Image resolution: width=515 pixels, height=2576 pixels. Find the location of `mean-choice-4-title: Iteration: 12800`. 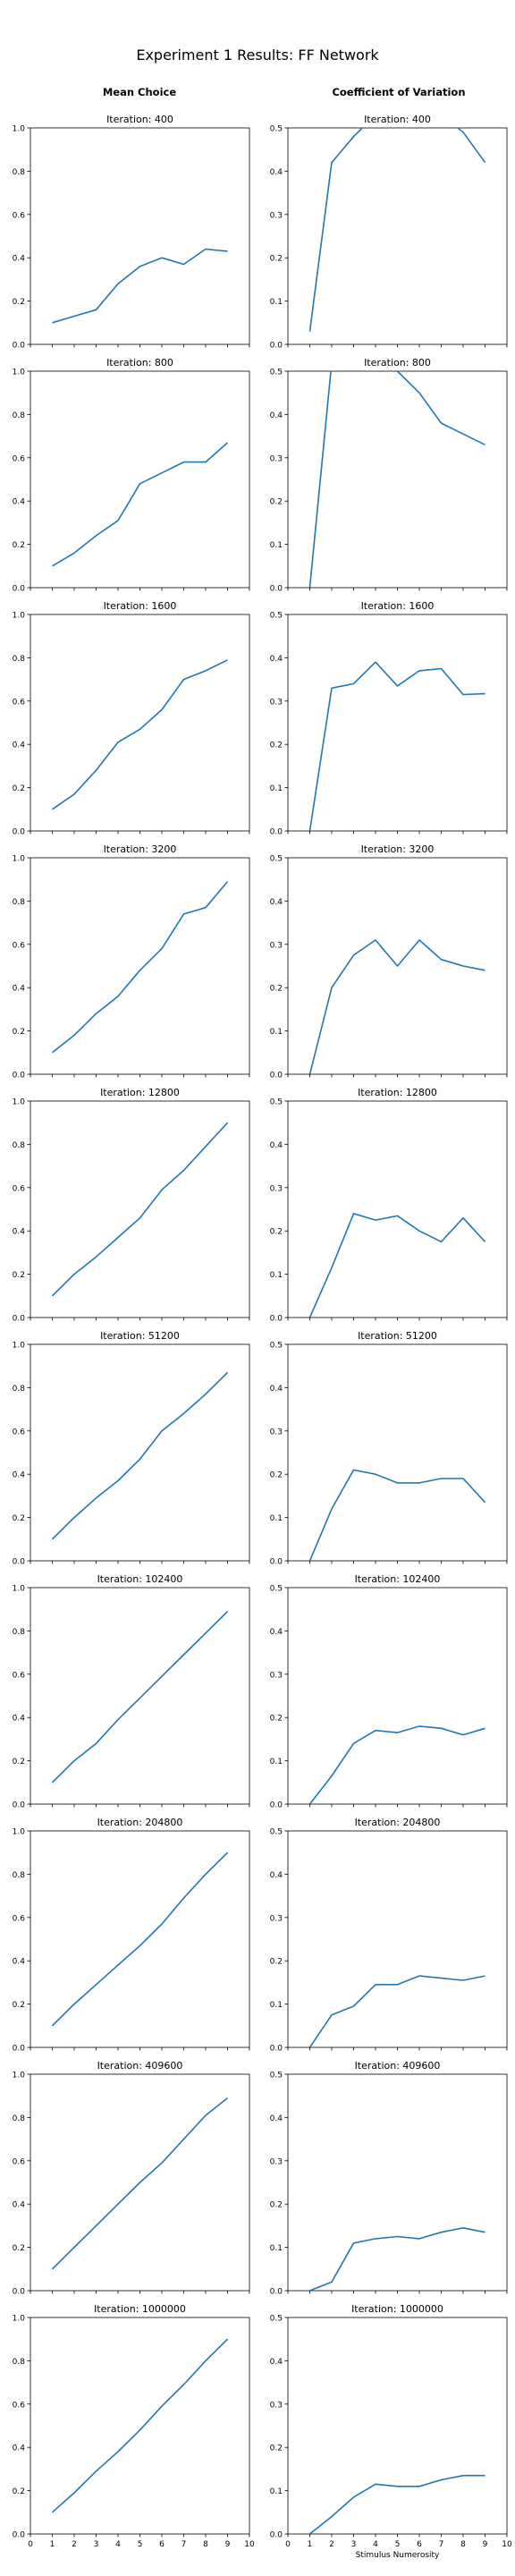

mean-choice-4-title: Iteration: 12800 is located at coordinates (140, 1092).